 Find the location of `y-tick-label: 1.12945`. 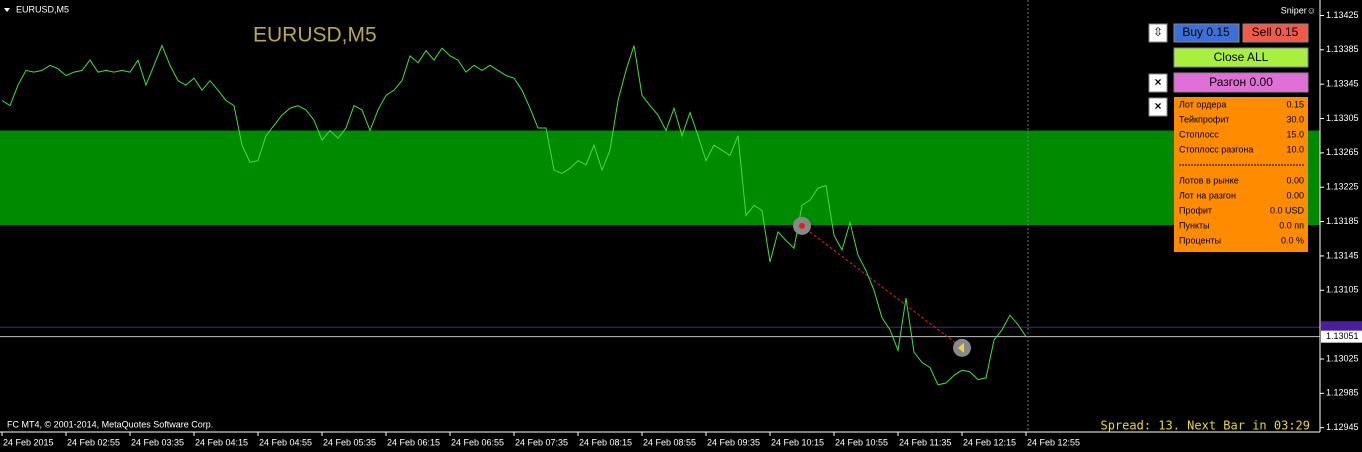

y-tick-label: 1.12945 is located at coordinates (1342, 427).